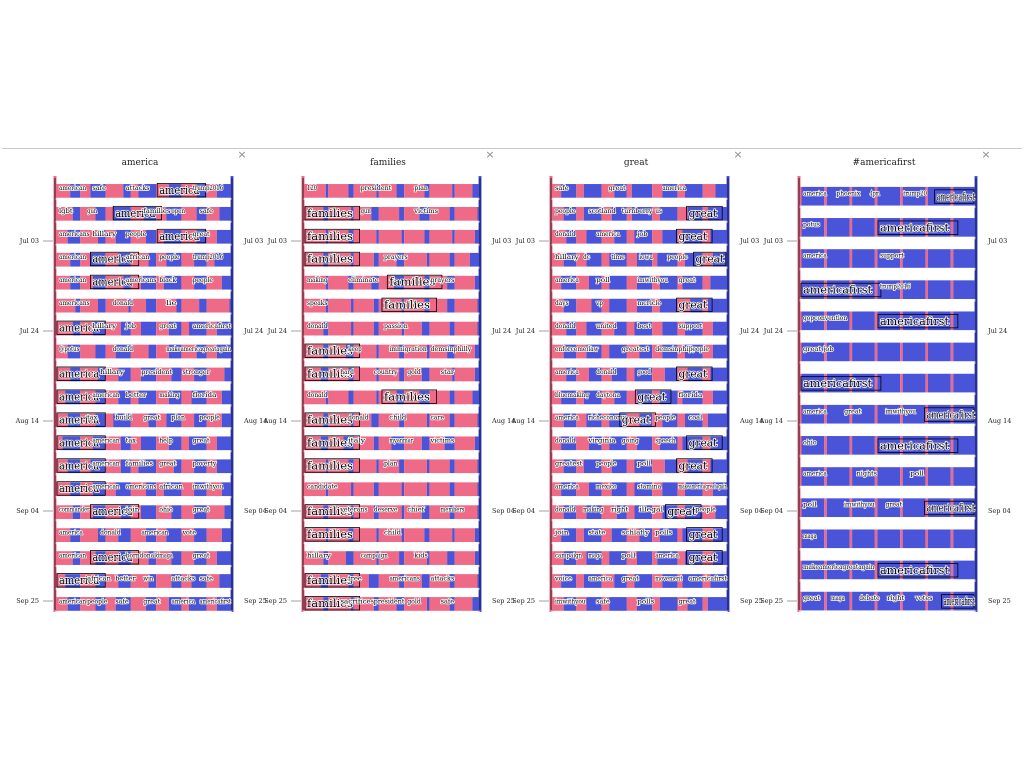 The image size is (1024, 768). Describe the element at coordinates (171, 303) in the screenshot. I see `stream-word: lie` at that location.